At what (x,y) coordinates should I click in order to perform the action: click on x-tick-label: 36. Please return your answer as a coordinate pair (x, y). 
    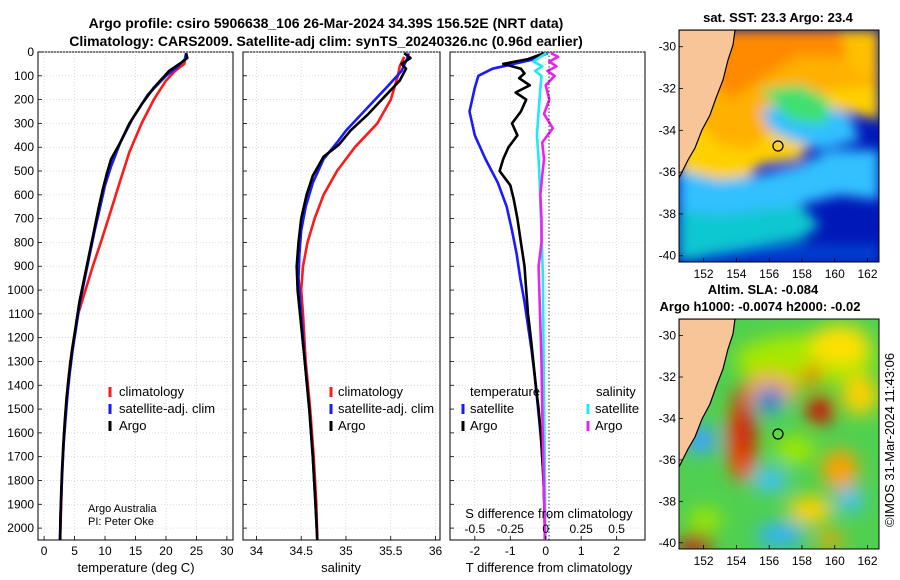
    Looking at the image, I should click on (436, 551).